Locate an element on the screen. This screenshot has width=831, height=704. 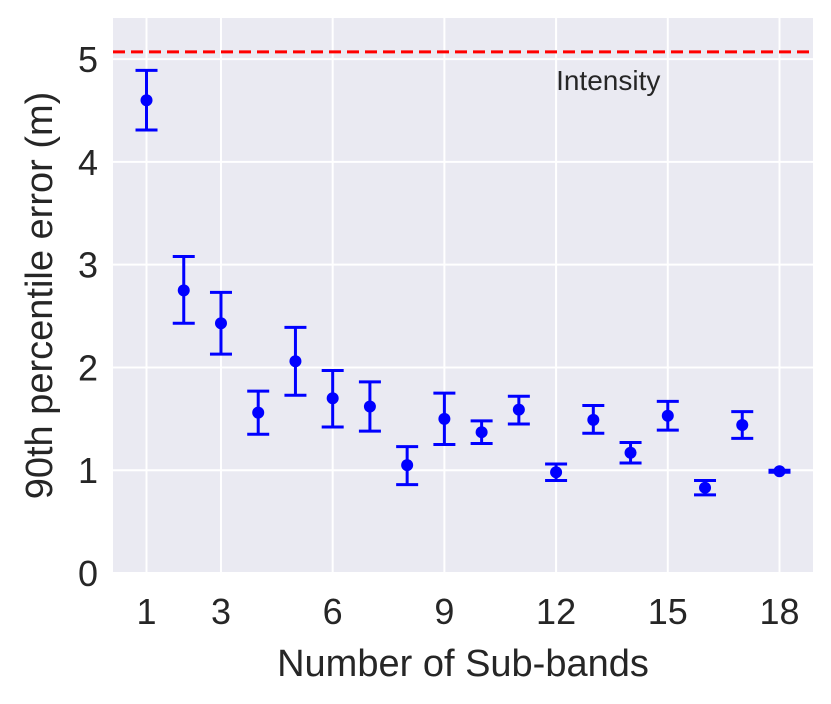
intensity-annotation: Intensity is located at coordinates (608, 80).